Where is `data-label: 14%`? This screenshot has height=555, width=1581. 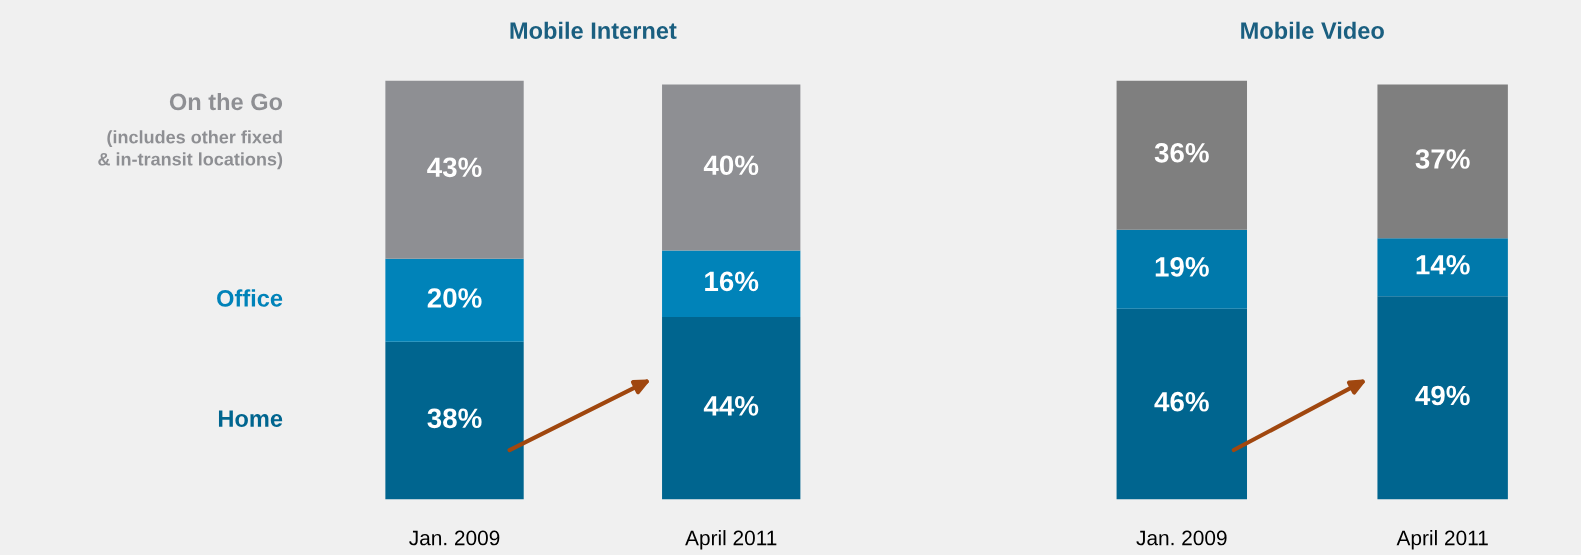
data-label: 14% is located at coordinates (1443, 265).